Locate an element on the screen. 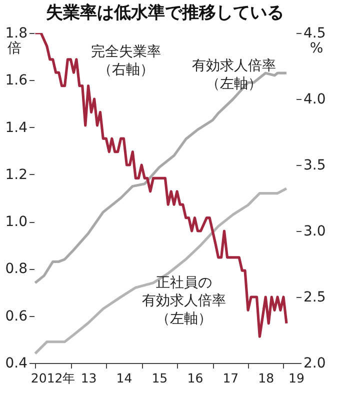 The height and width of the screenshot is (411, 350). y2-tick-label: 4.5 is located at coordinates (315, 34).